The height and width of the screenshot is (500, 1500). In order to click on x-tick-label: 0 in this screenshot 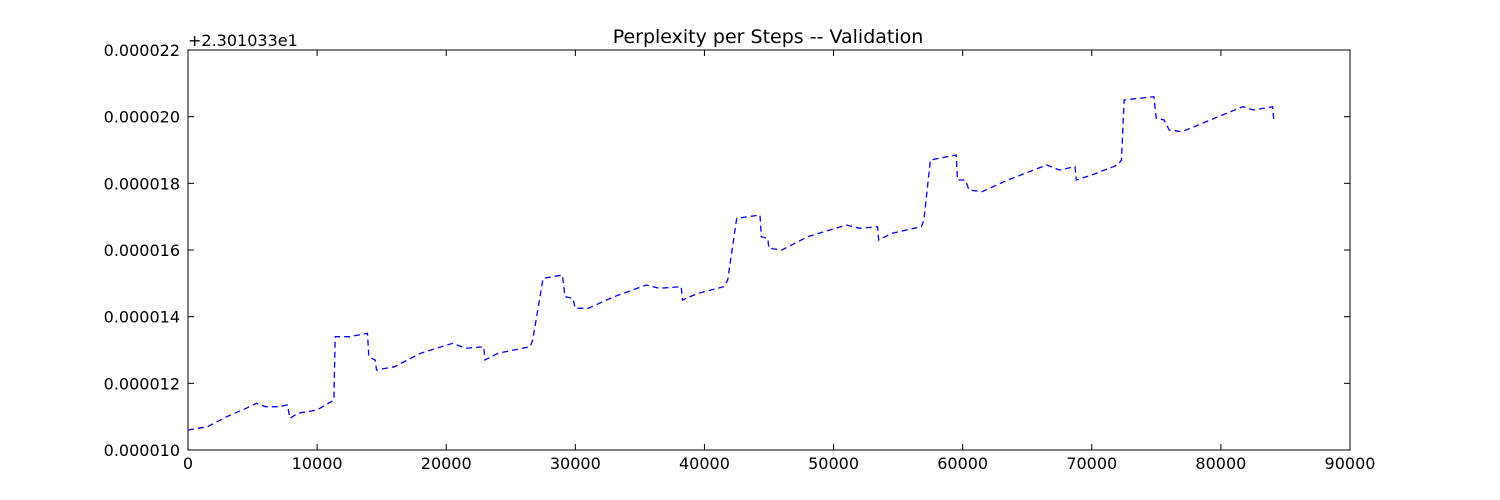, I will do `click(188, 463)`.